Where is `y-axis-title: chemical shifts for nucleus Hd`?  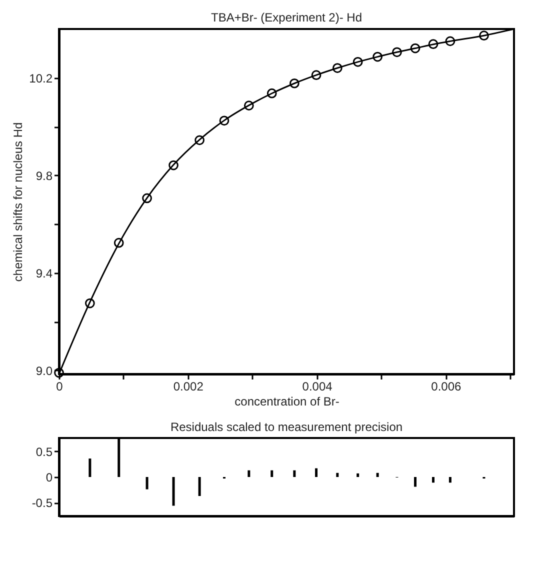
y-axis-title: chemical shifts for nucleus Hd is located at coordinates (18, 202).